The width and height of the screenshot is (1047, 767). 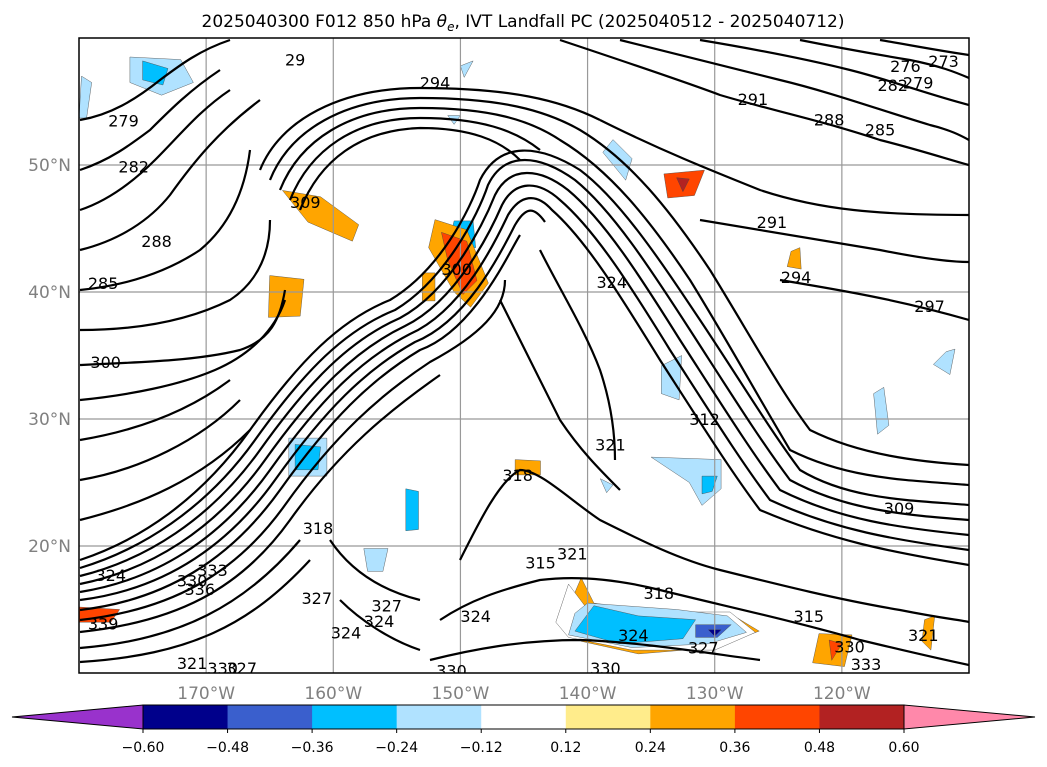 I want to click on lat-tick-label: 30°N, so click(x=49, y=420).